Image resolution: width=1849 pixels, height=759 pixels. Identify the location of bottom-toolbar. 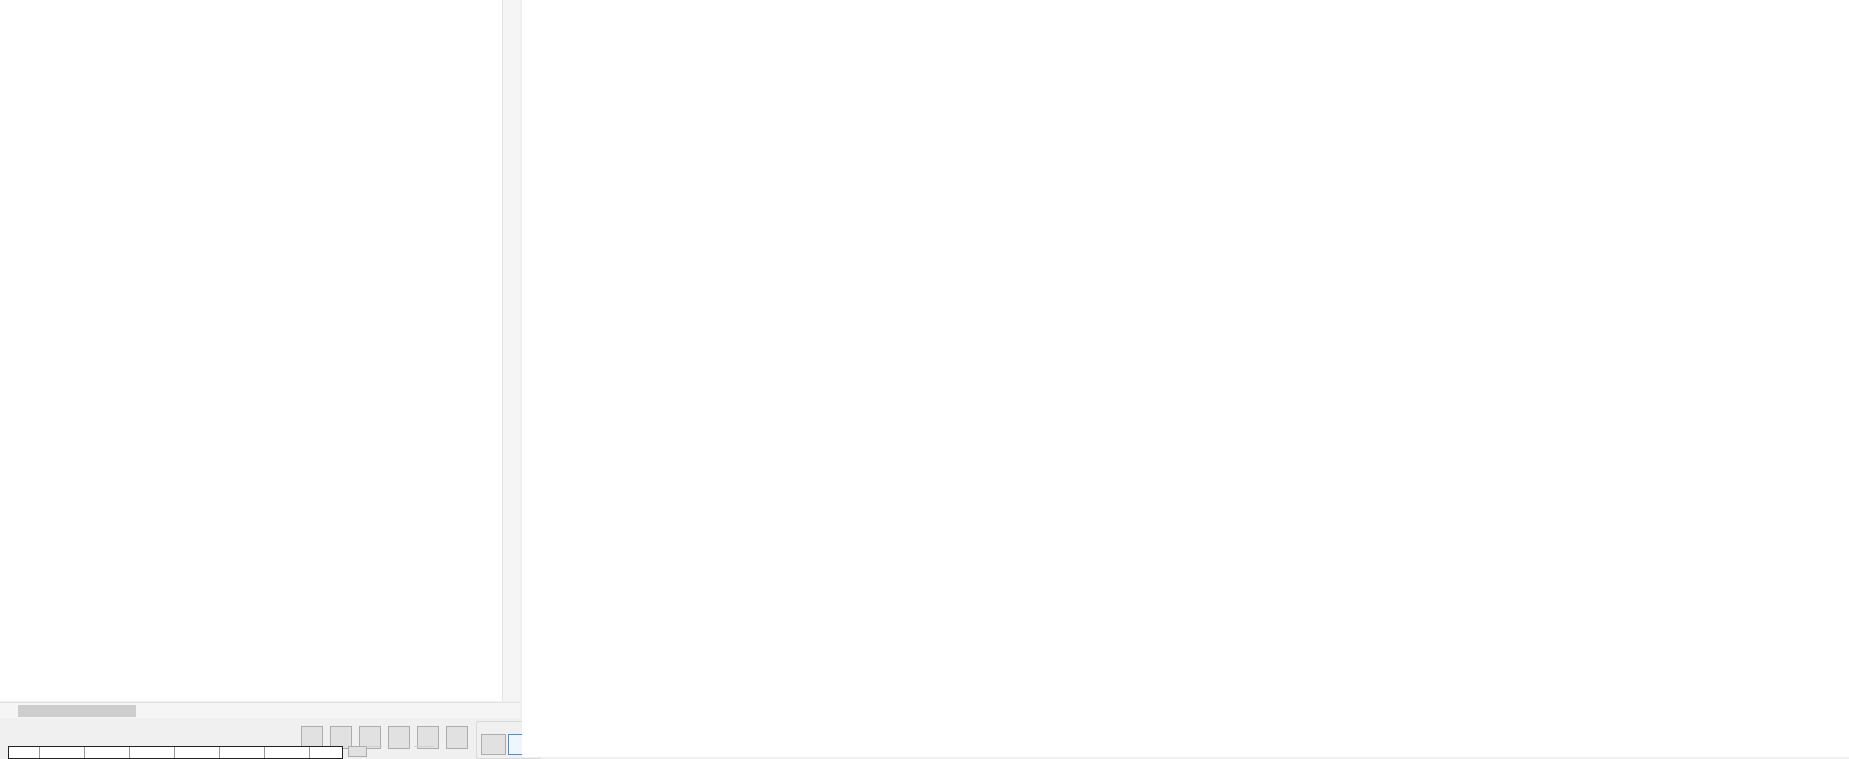
(272, 738).